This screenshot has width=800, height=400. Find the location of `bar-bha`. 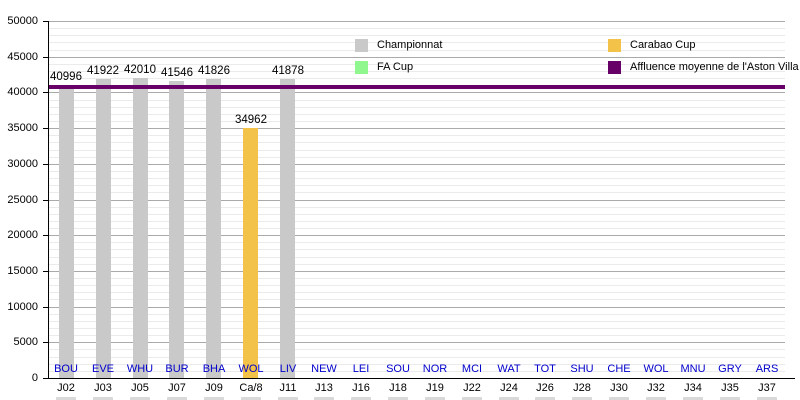

bar-bha is located at coordinates (213, 228).